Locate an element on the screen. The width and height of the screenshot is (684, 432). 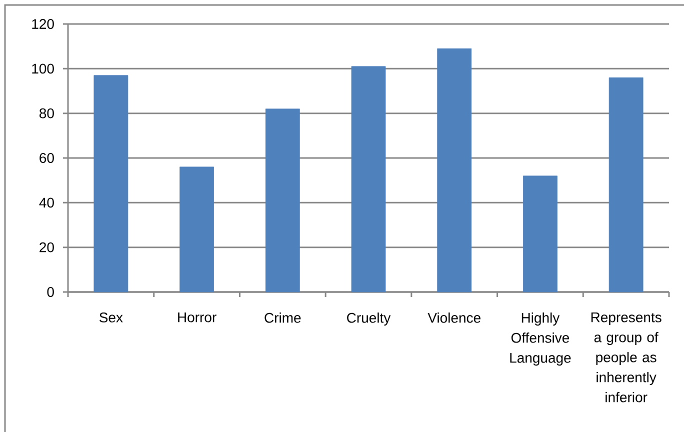
y-tick-label: 80 is located at coordinates (47, 113).